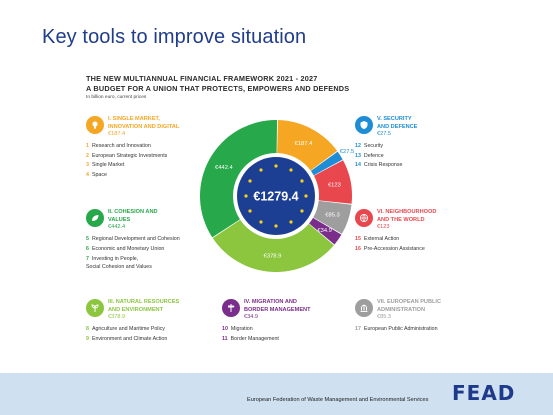 The image size is (553, 415). What do you see at coordinates (364, 218) in the screenshot?
I see `globe-icon` at bounding box center [364, 218].